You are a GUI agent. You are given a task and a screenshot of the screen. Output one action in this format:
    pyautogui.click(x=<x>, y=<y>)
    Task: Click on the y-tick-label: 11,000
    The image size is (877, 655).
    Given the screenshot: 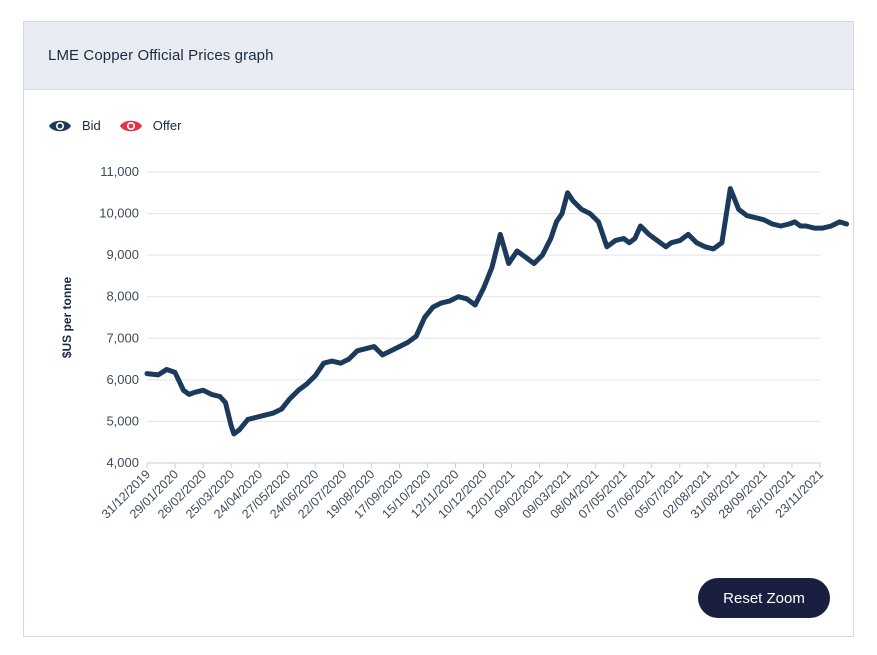 What is the action you would take?
    pyautogui.click(x=119, y=171)
    